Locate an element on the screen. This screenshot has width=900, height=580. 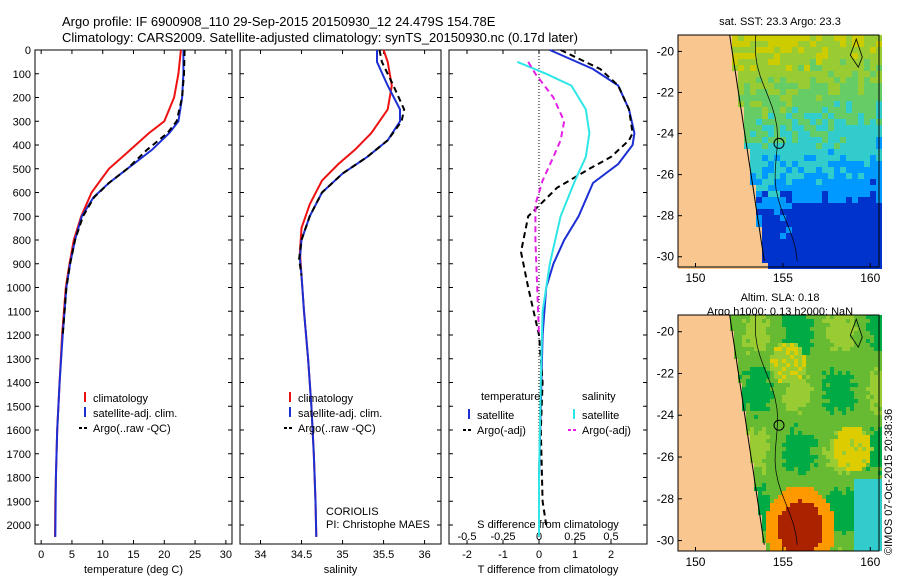
y-tick-label: 2000 is located at coordinates (19, 526).